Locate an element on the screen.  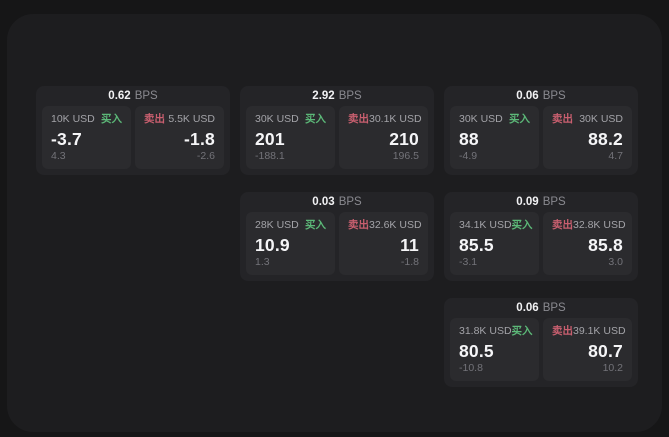
bps-header: 0.62 BPS is located at coordinates (133, 96).